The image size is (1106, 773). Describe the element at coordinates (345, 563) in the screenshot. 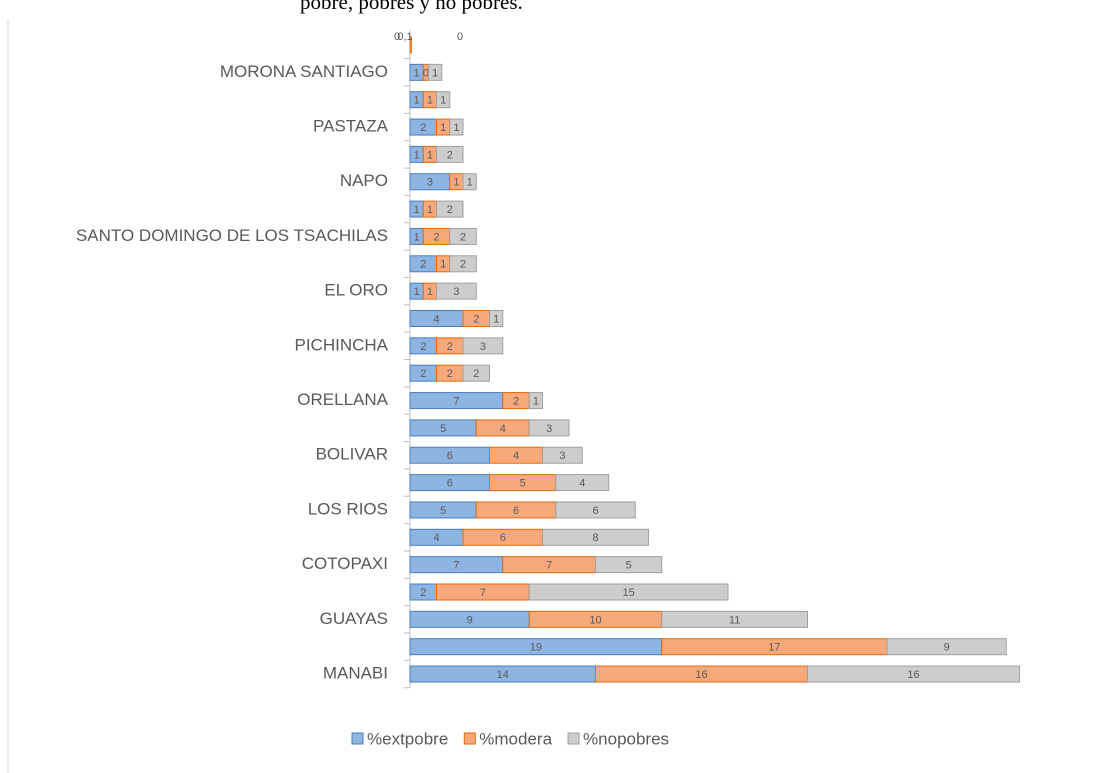

I see `category-label: COTOPAXI` at that location.